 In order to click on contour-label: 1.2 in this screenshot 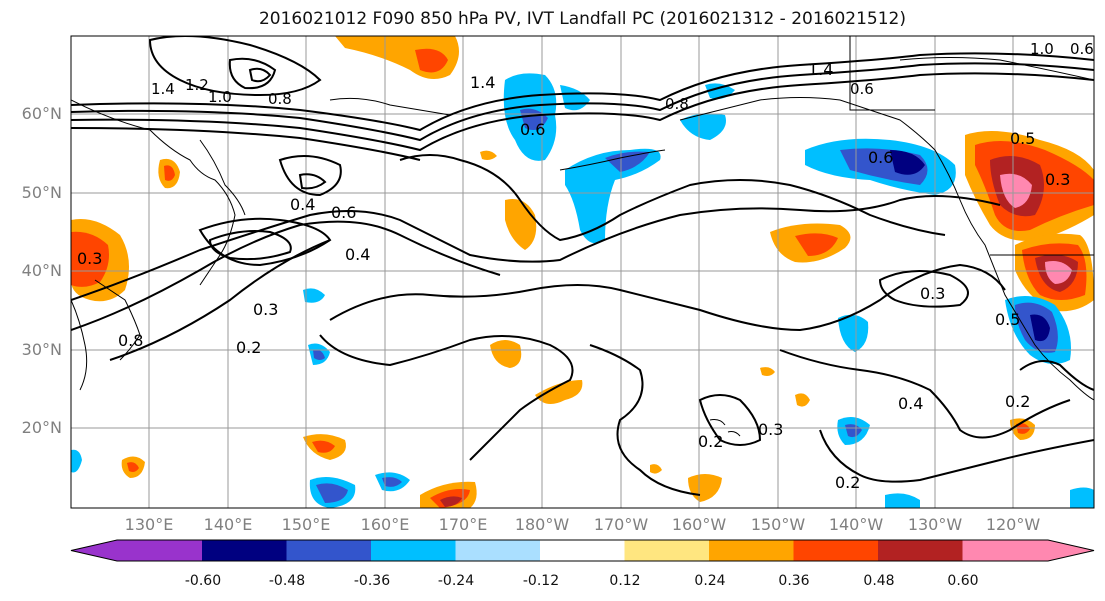, I will do `click(197, 85)`.